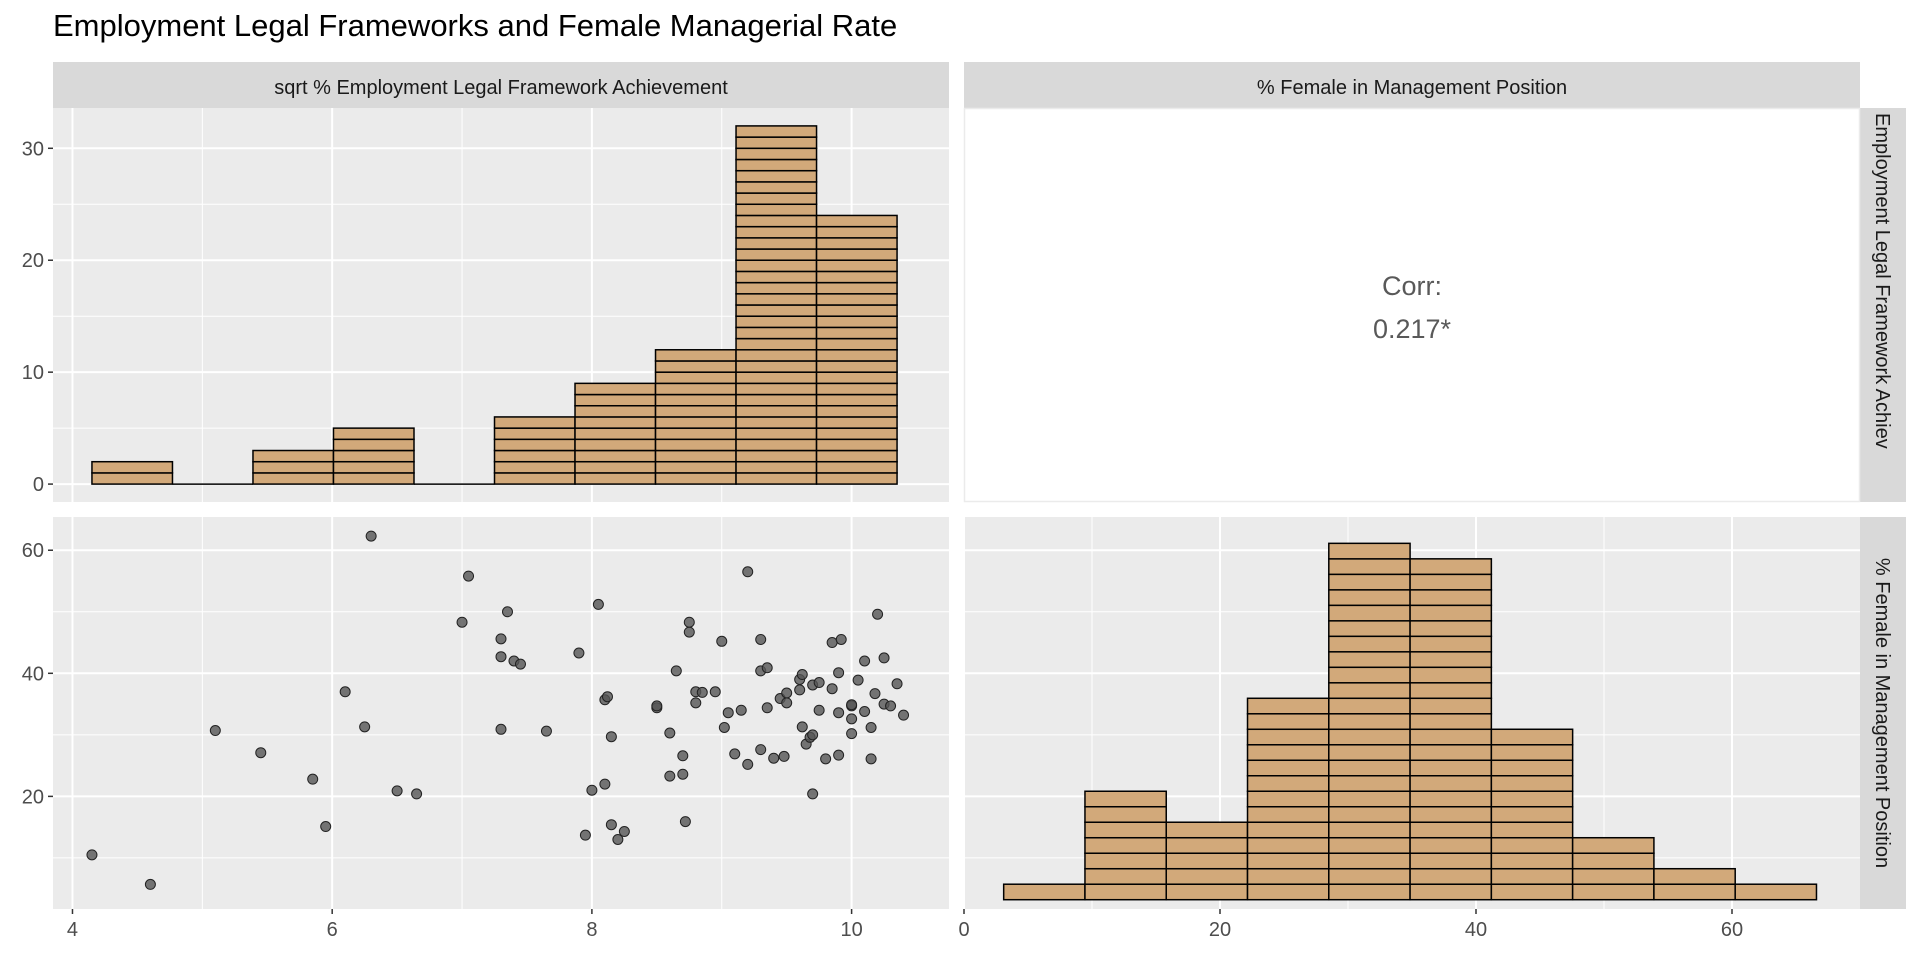 The height and width of the screenshot is (960, 1920). Describe the element at coordinates (332, 930) in the screenshot. I see `scatter-x-tick-label: 6` at that location.